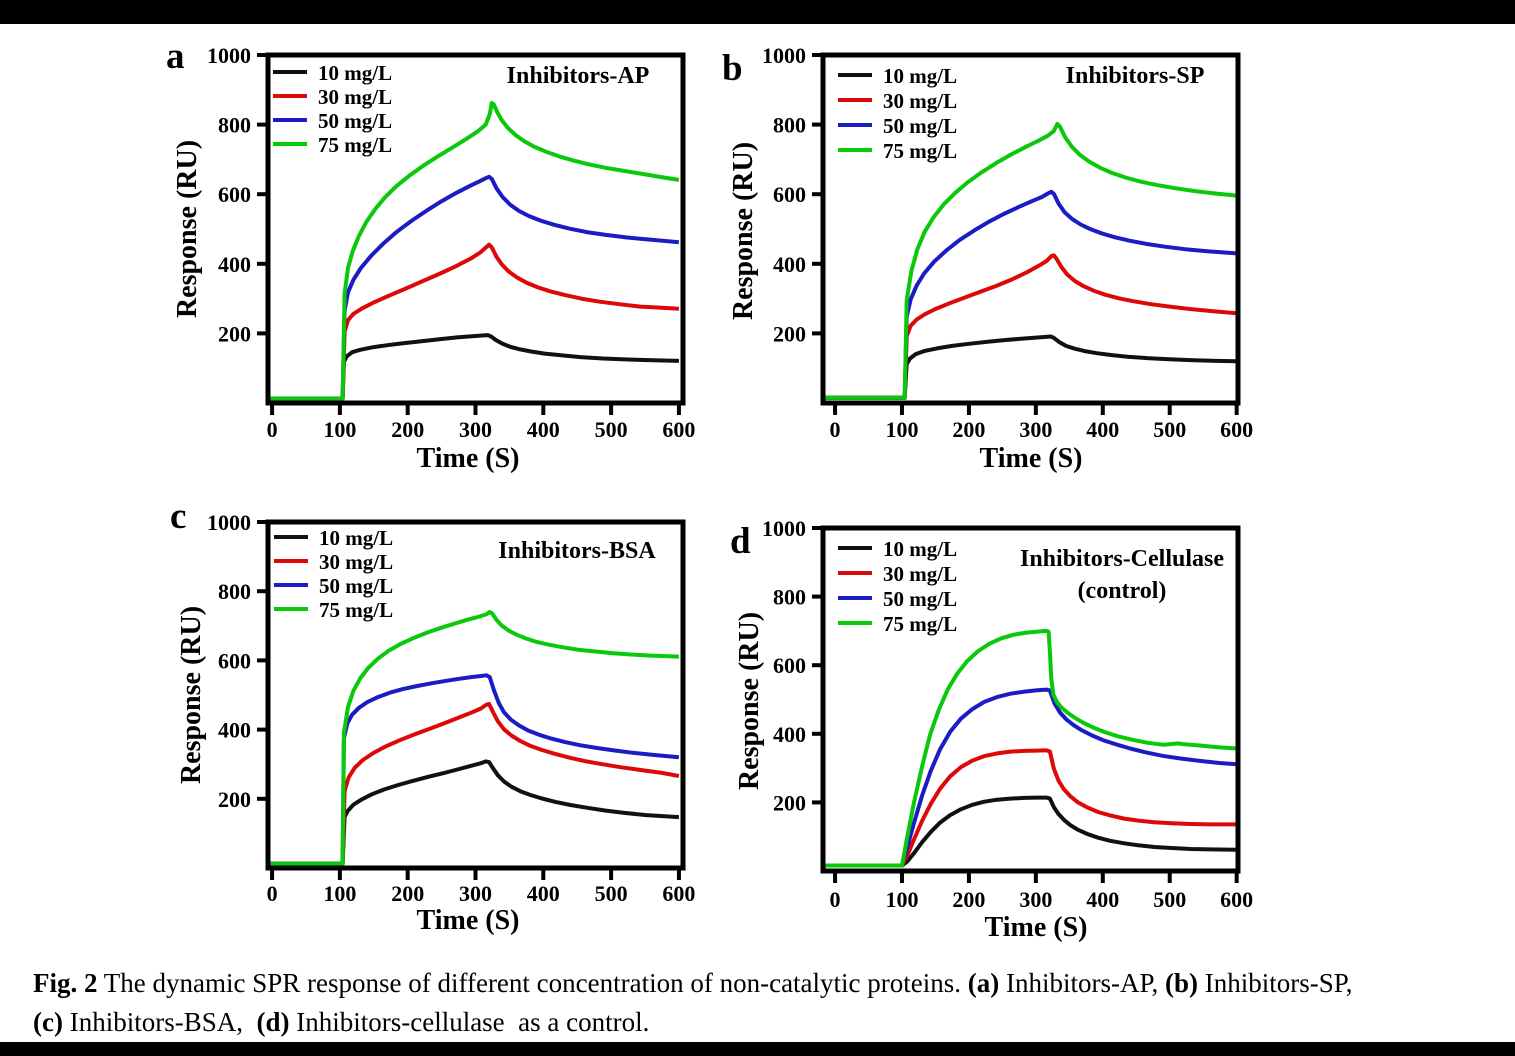  Describe the element at coordinates (757, 12) in the screenshot. I see `top-black-bar` at that location.